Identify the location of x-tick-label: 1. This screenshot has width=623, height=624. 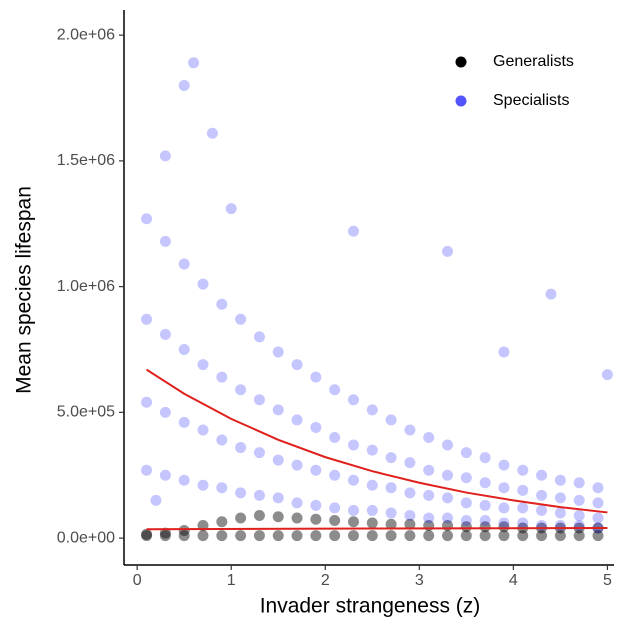
(231, 580).